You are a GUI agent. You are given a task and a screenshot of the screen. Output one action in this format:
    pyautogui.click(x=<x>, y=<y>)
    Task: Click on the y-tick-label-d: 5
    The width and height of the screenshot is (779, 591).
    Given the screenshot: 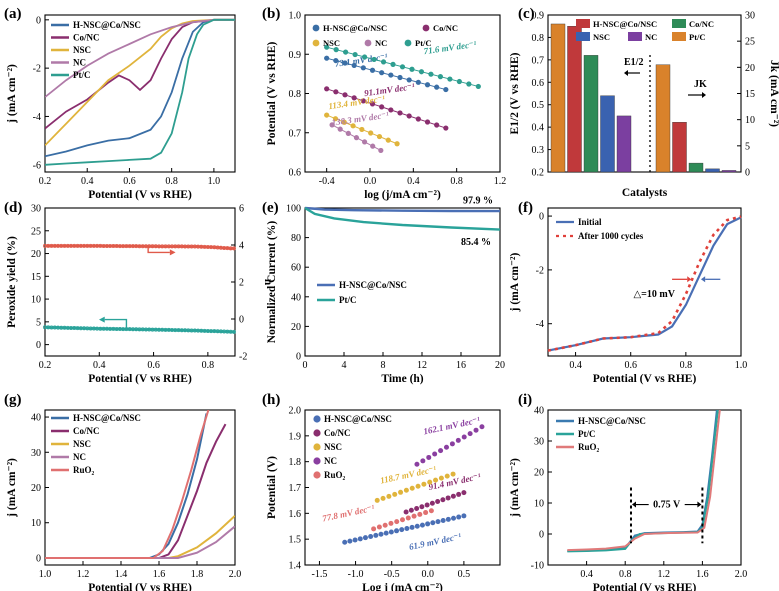 What is the action you would take?
    pyautogui.click(x=38, y=322)
    